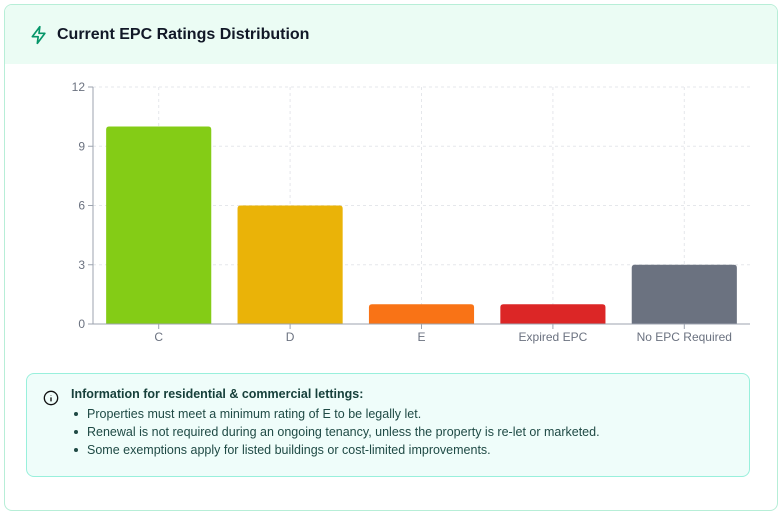  Describe the element at coordinates (81, 146) in the screenshot. I see `y-tick-label: 9` at that location.